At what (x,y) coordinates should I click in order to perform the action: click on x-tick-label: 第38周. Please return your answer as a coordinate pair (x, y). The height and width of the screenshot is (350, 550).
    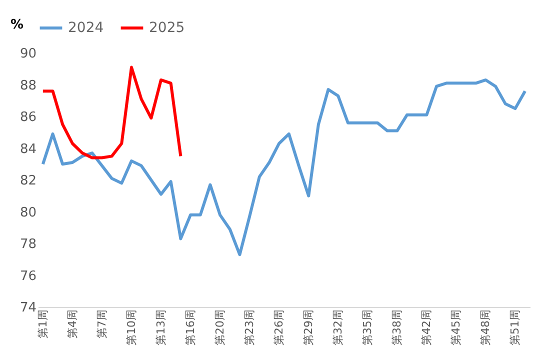
    Looking at the image, I should click on (397, 328).